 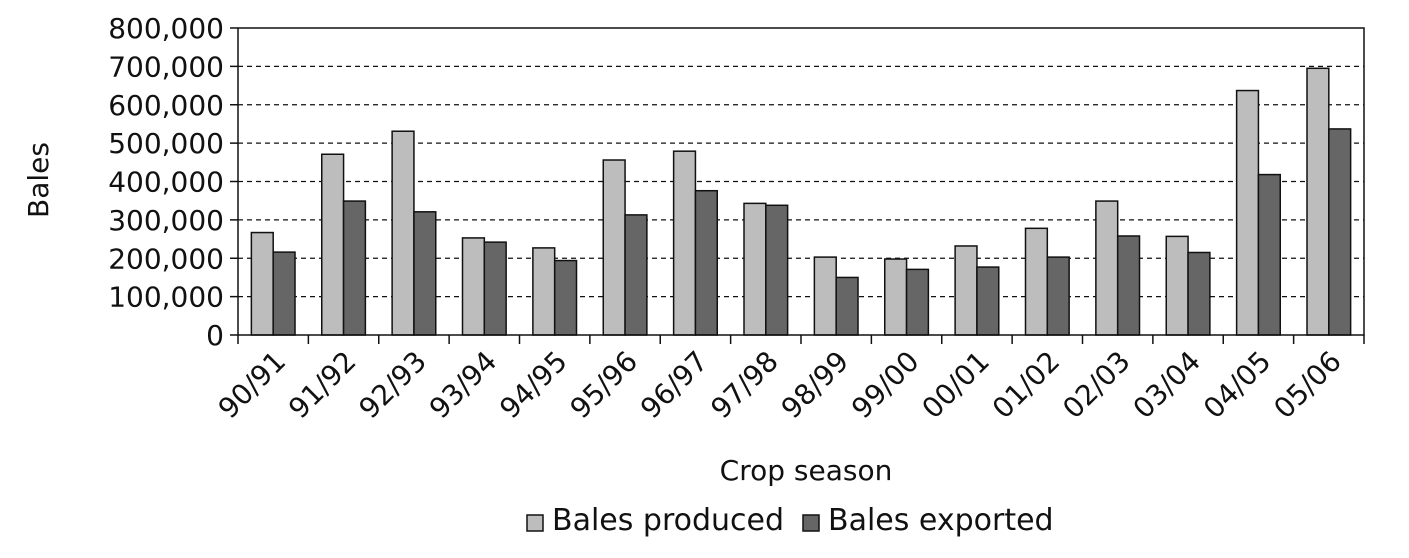 I want to click on x-tick-label: 90/91, so click(x=252, y=385).